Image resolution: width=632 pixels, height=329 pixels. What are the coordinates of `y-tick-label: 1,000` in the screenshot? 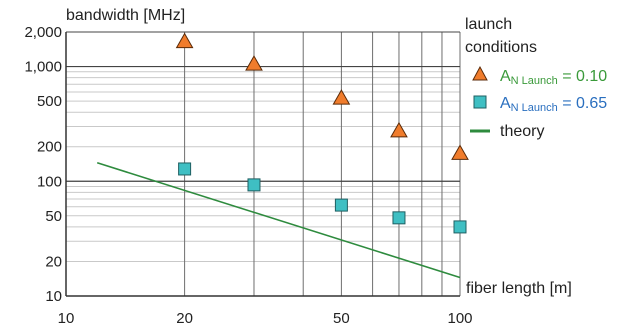 It's located at (43, 67).